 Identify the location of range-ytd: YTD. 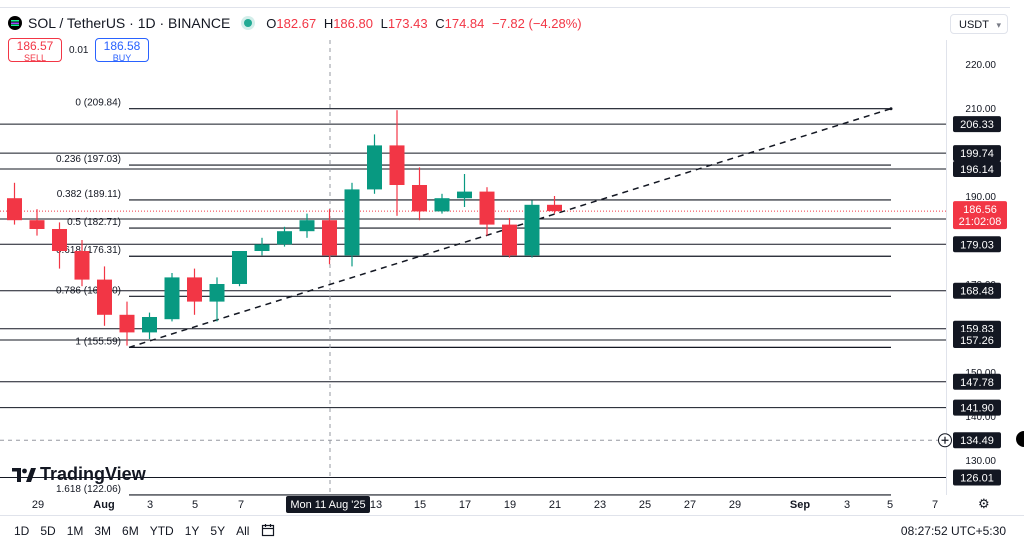
(161, 531).